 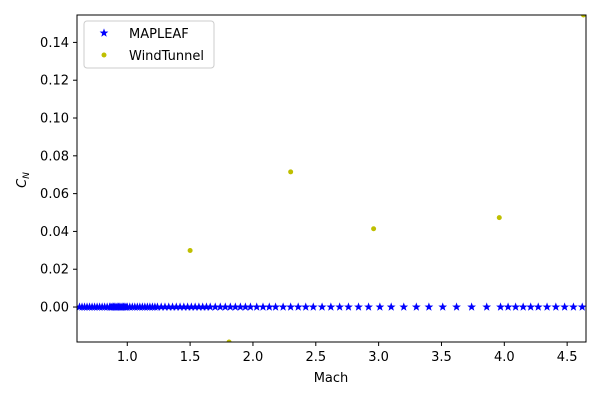 What do you see at coordinates (166, 56) in the screenshot?
I see `legend-windtunnel-label: WindTunnel` at bounding box center [166, 56].